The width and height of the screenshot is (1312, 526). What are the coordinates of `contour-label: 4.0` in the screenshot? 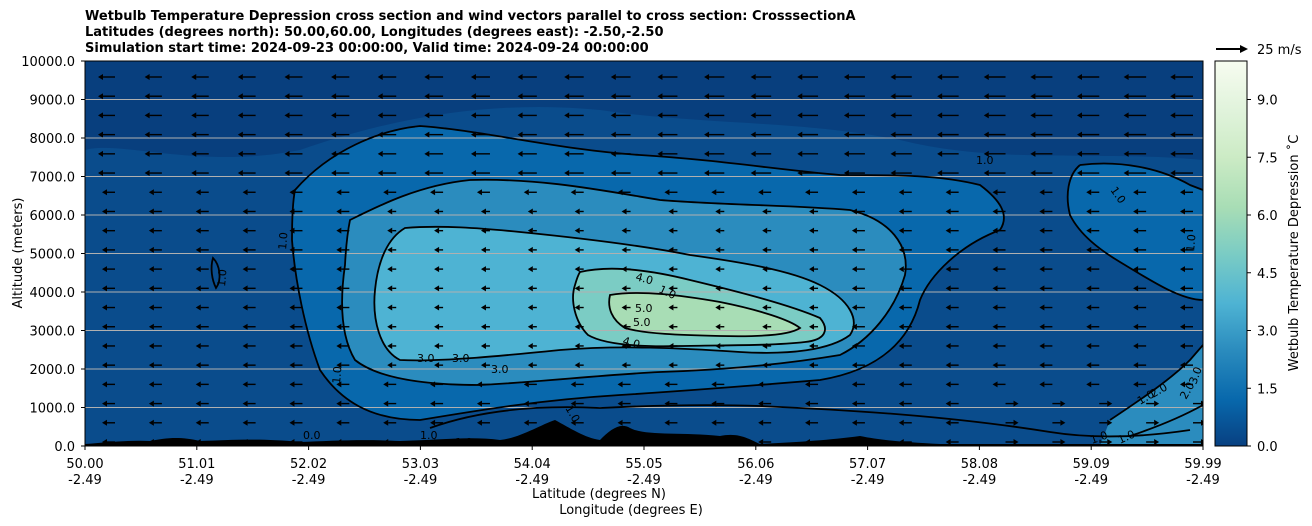 It's located at (631, 342).